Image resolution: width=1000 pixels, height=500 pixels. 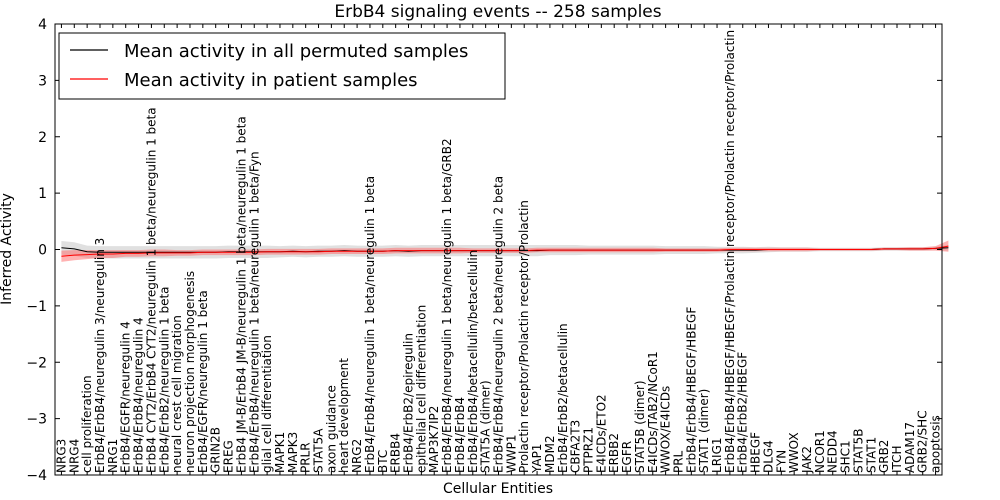 What do you see at coordinates (614, 453) in the screenshot?
I see `x-category-label: ERBB2` at bounding box center [614, 453].